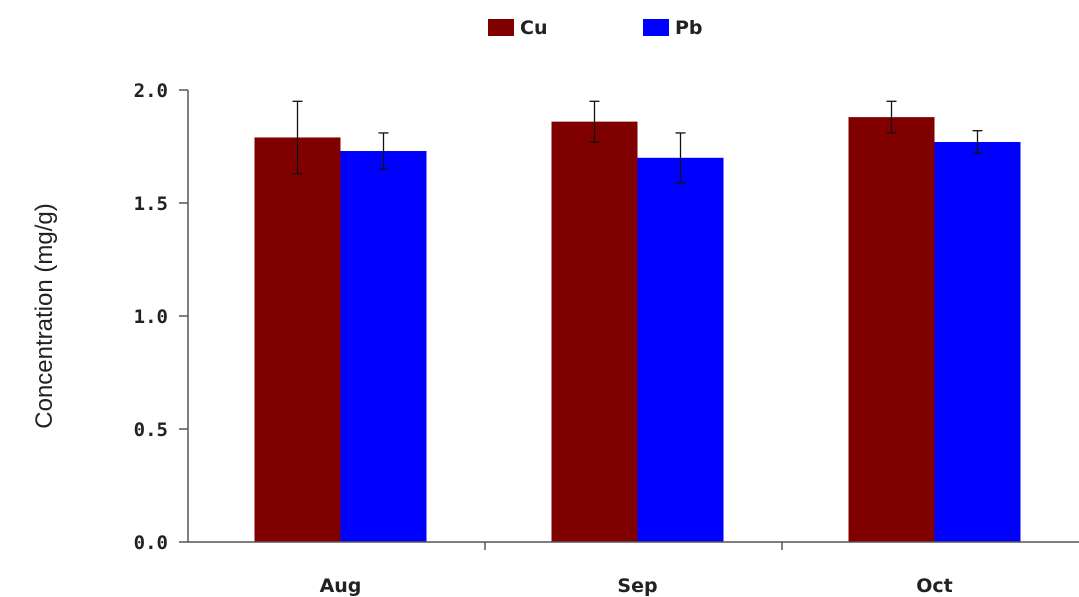 Image resolution: width=1079 pixels, height=597 pixels. I want to click on bar-cu-sep, so click(594, 331).